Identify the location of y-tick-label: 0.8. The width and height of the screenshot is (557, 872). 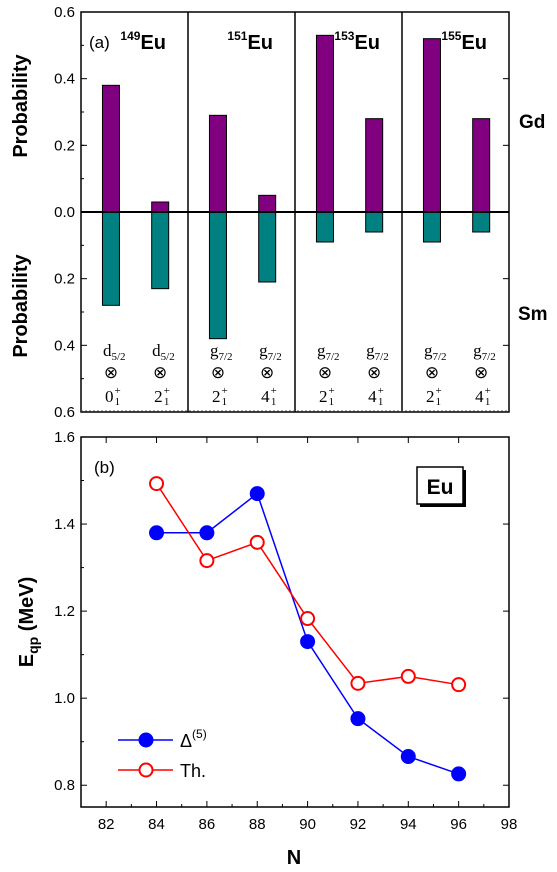
(64, 785).